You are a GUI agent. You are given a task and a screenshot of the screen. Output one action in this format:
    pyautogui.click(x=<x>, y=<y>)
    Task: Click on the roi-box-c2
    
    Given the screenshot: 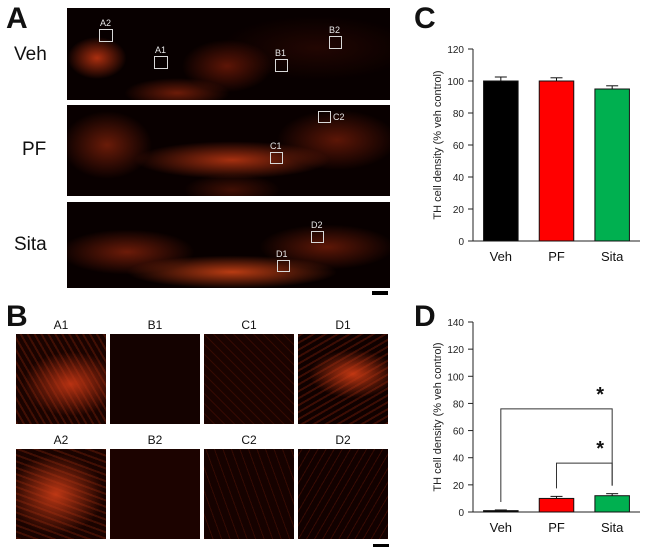 What is the action you would take?
    pyautogui.click(x=324, y=117)
    